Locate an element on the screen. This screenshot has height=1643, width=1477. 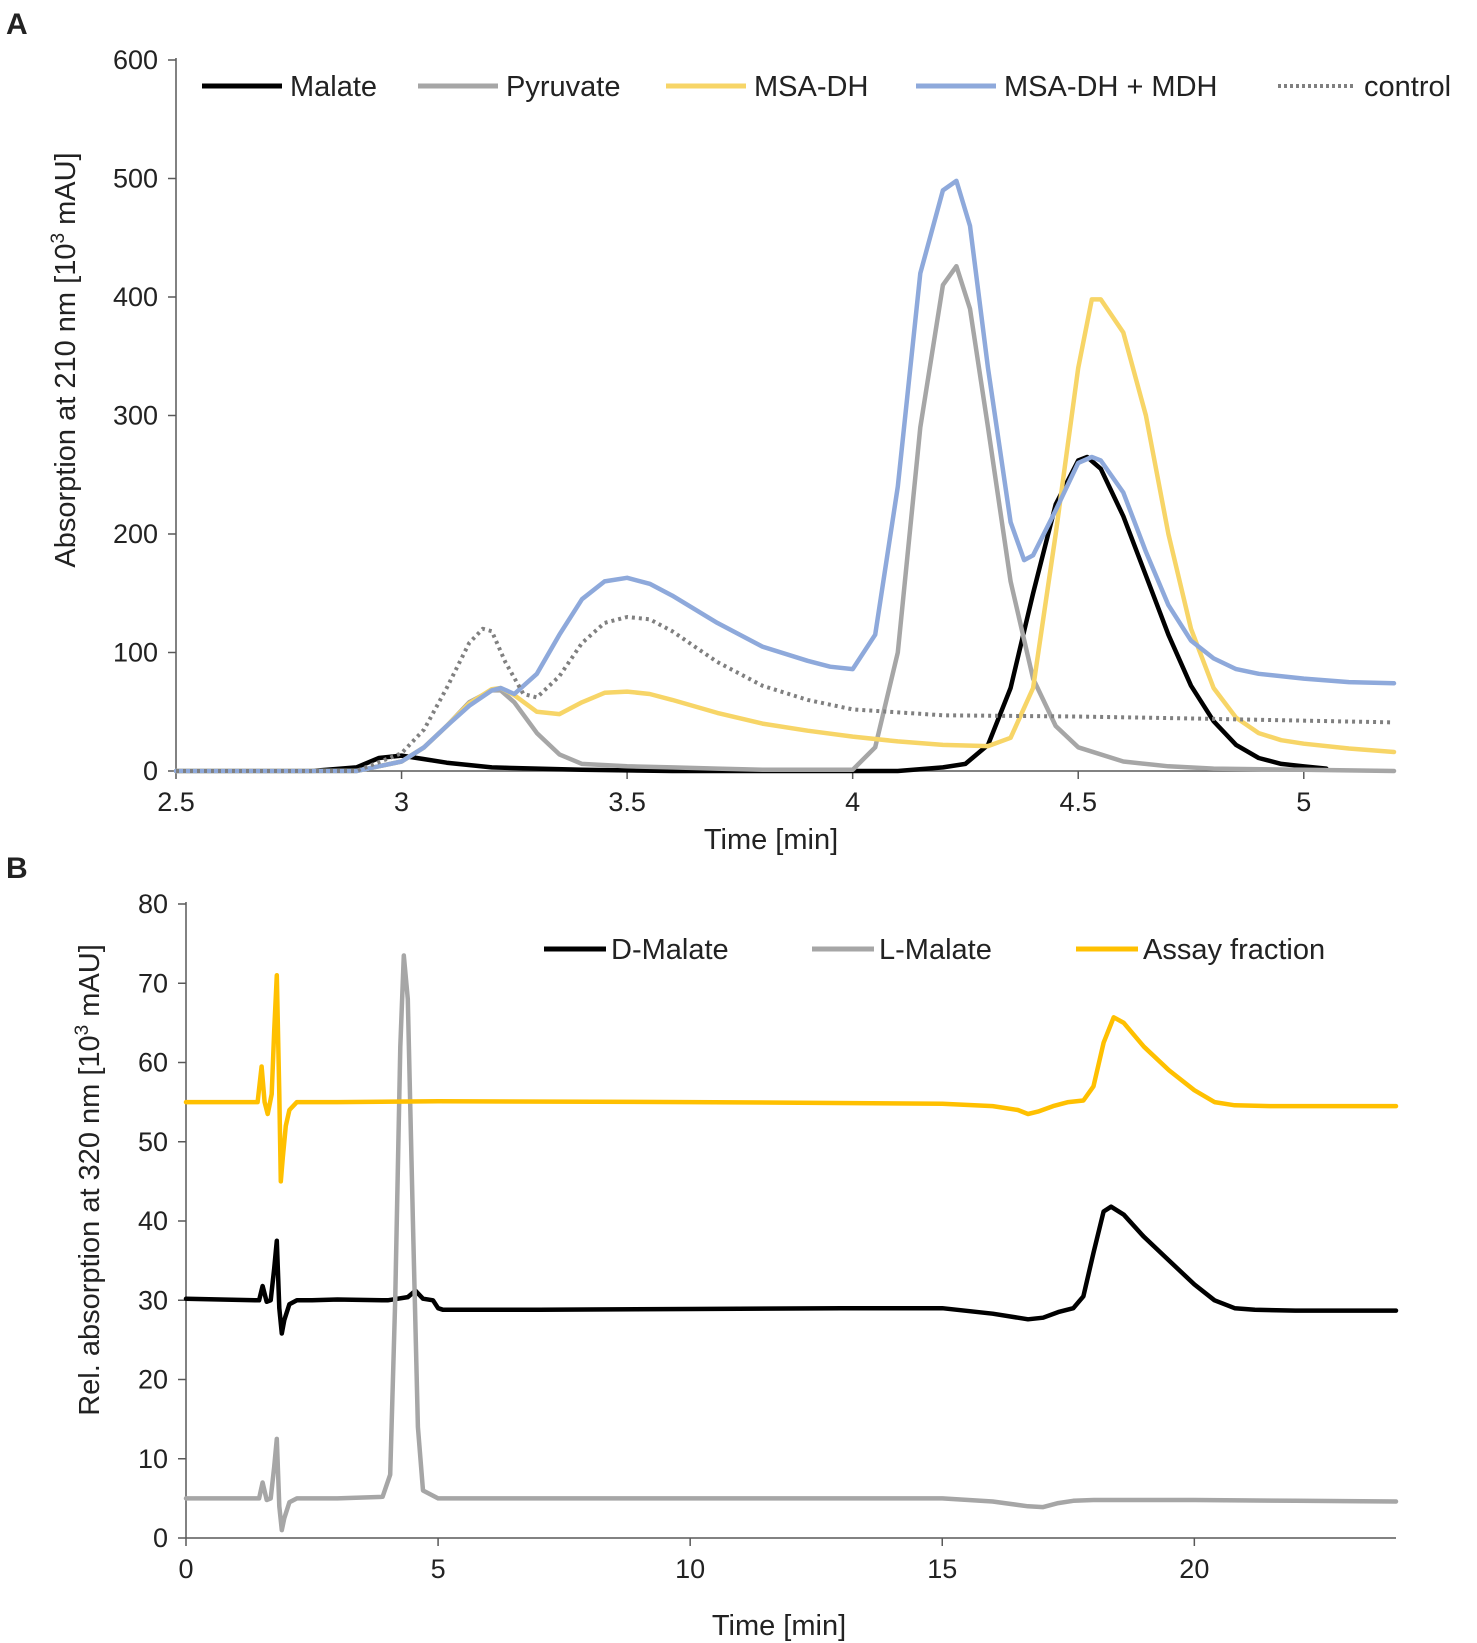
panel-b-legend-label-assay-fraction: Assay fraction is located at coordinates (1234, 950).